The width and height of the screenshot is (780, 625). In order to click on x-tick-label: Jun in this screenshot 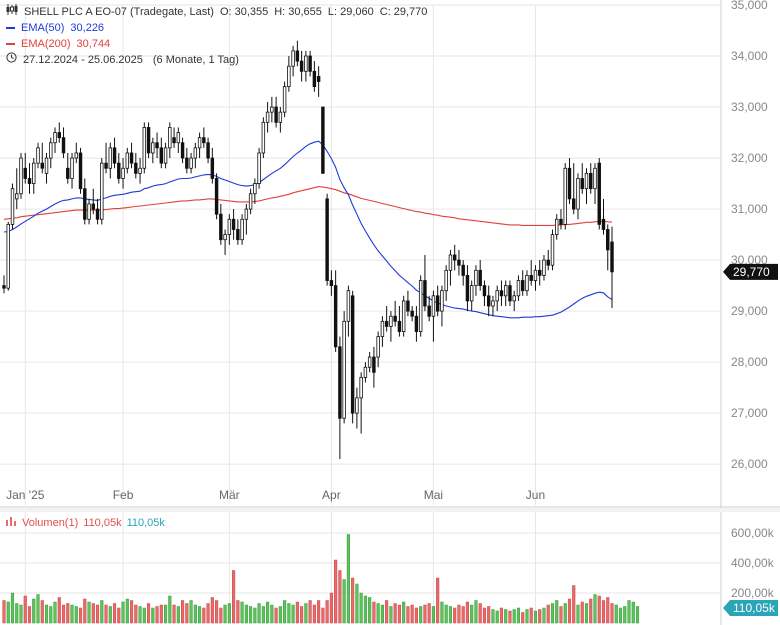, I will do `click(535, 495)`.